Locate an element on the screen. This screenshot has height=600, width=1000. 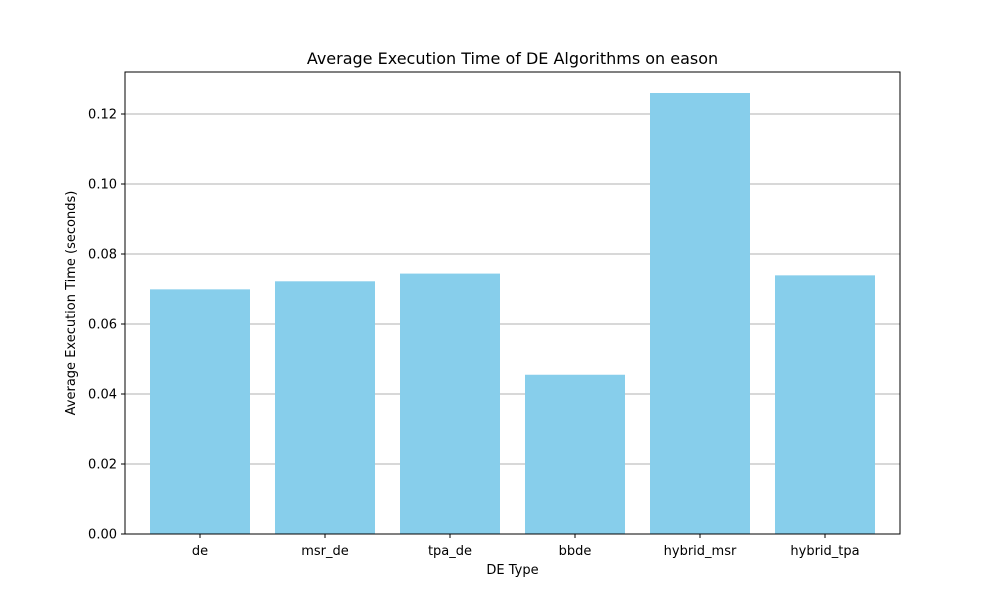
bar-hybrid-tpa is located at coordinates (825, 404).